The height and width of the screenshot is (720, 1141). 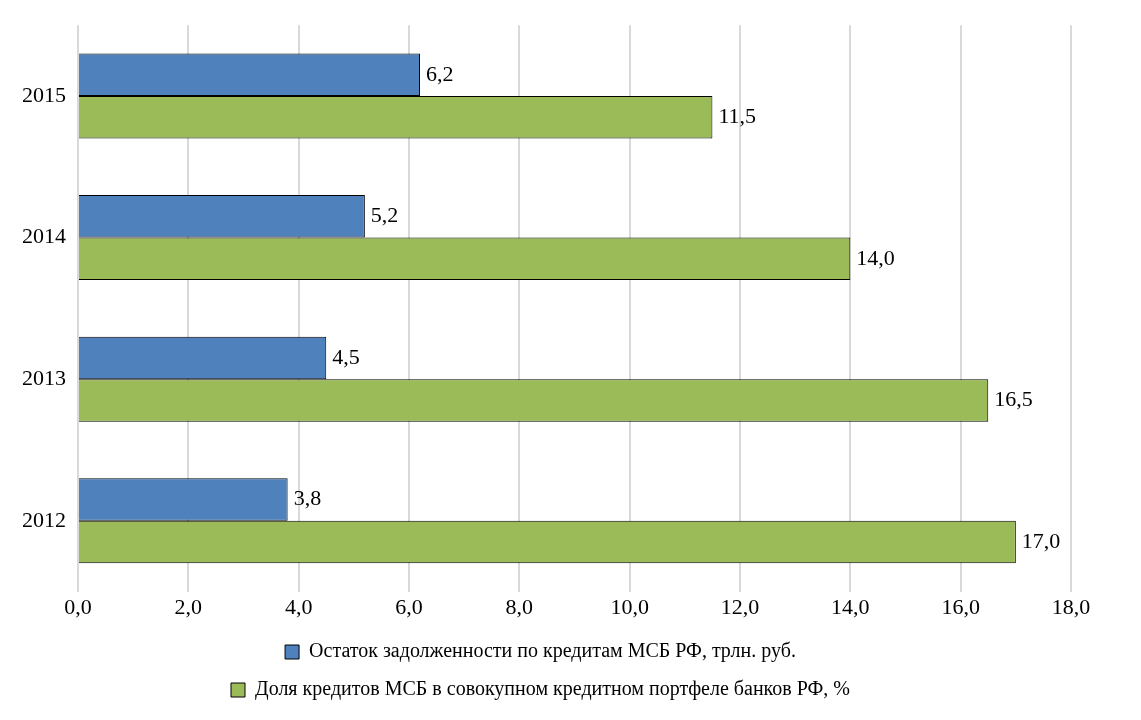 What do you see at coordinates (1071, 606) in the screenshot?
I see `x-tick-label: 18,0` at bounding box center [1071, 606].